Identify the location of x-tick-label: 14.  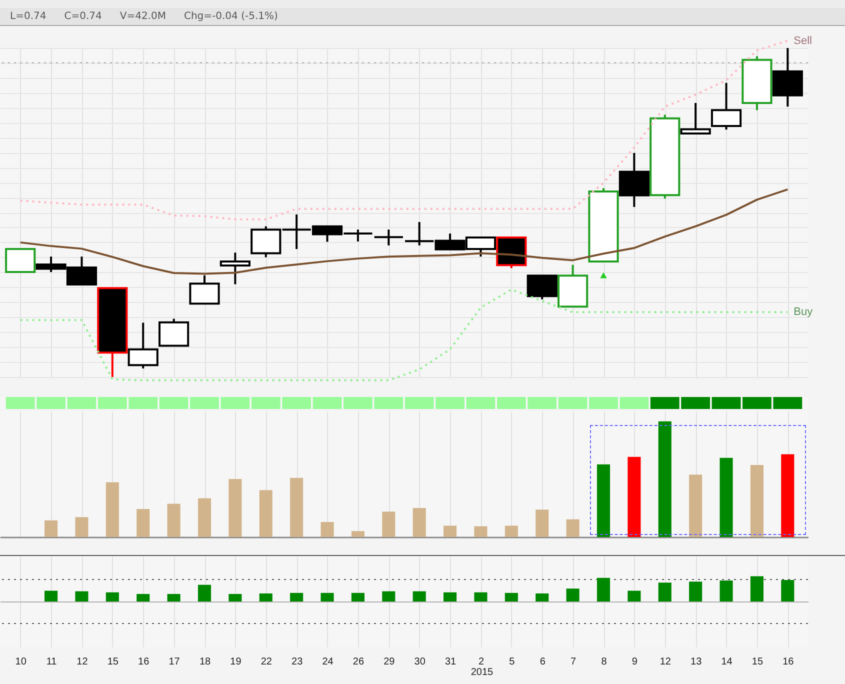
(727, 662).